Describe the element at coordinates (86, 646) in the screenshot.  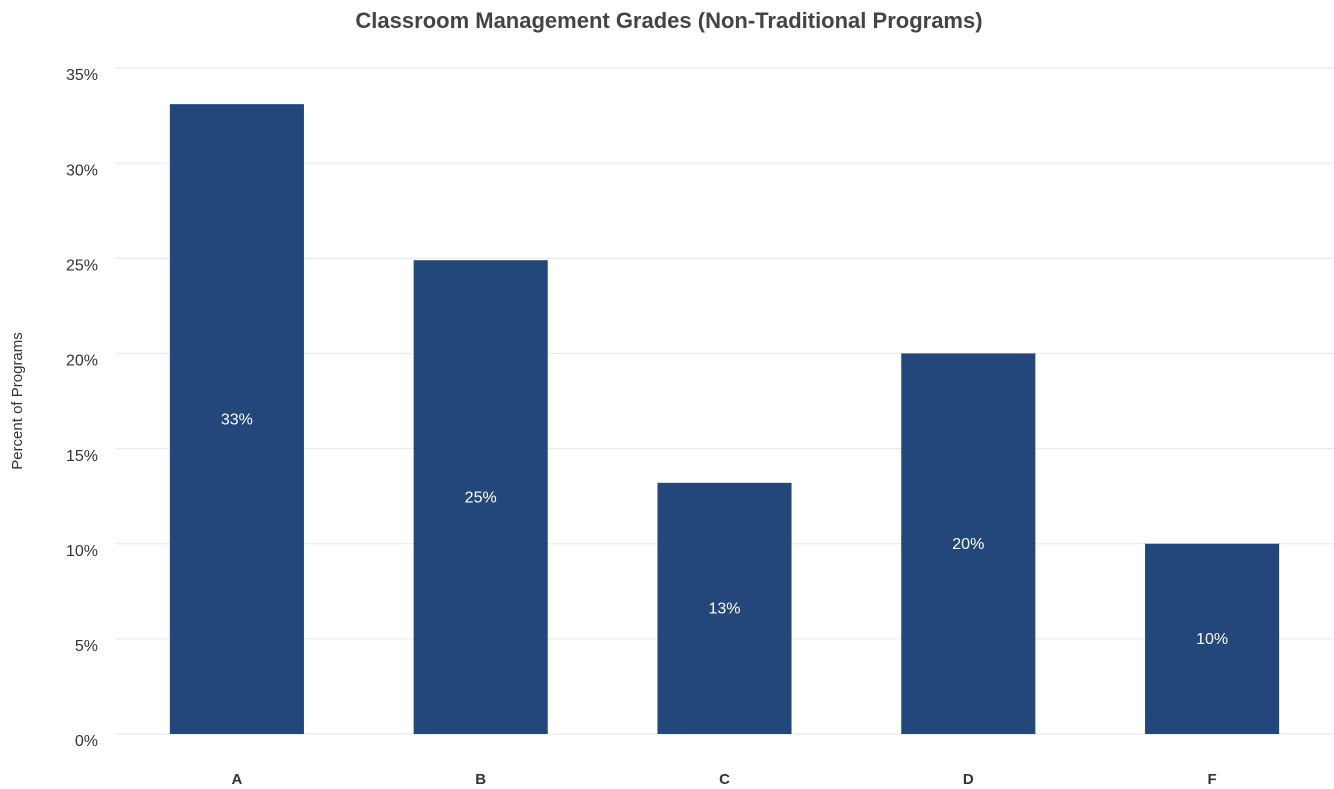
I see `y-tick-label: 5%` at that location.